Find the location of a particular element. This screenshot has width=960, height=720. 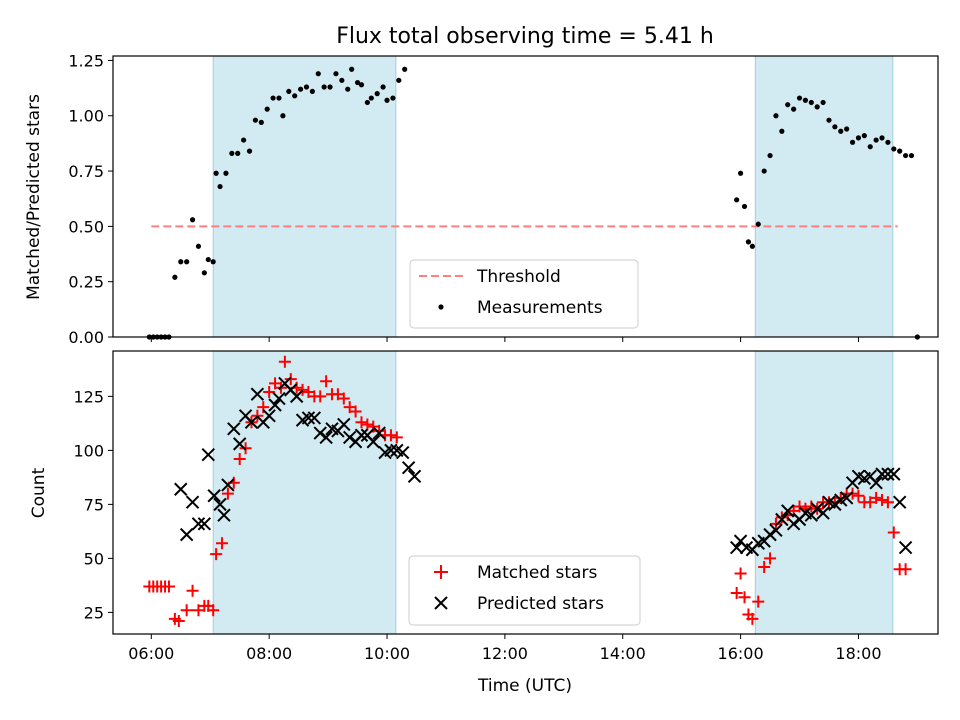

bottom-y-tick-label-25: 25 is located at coordinates (94, 612).